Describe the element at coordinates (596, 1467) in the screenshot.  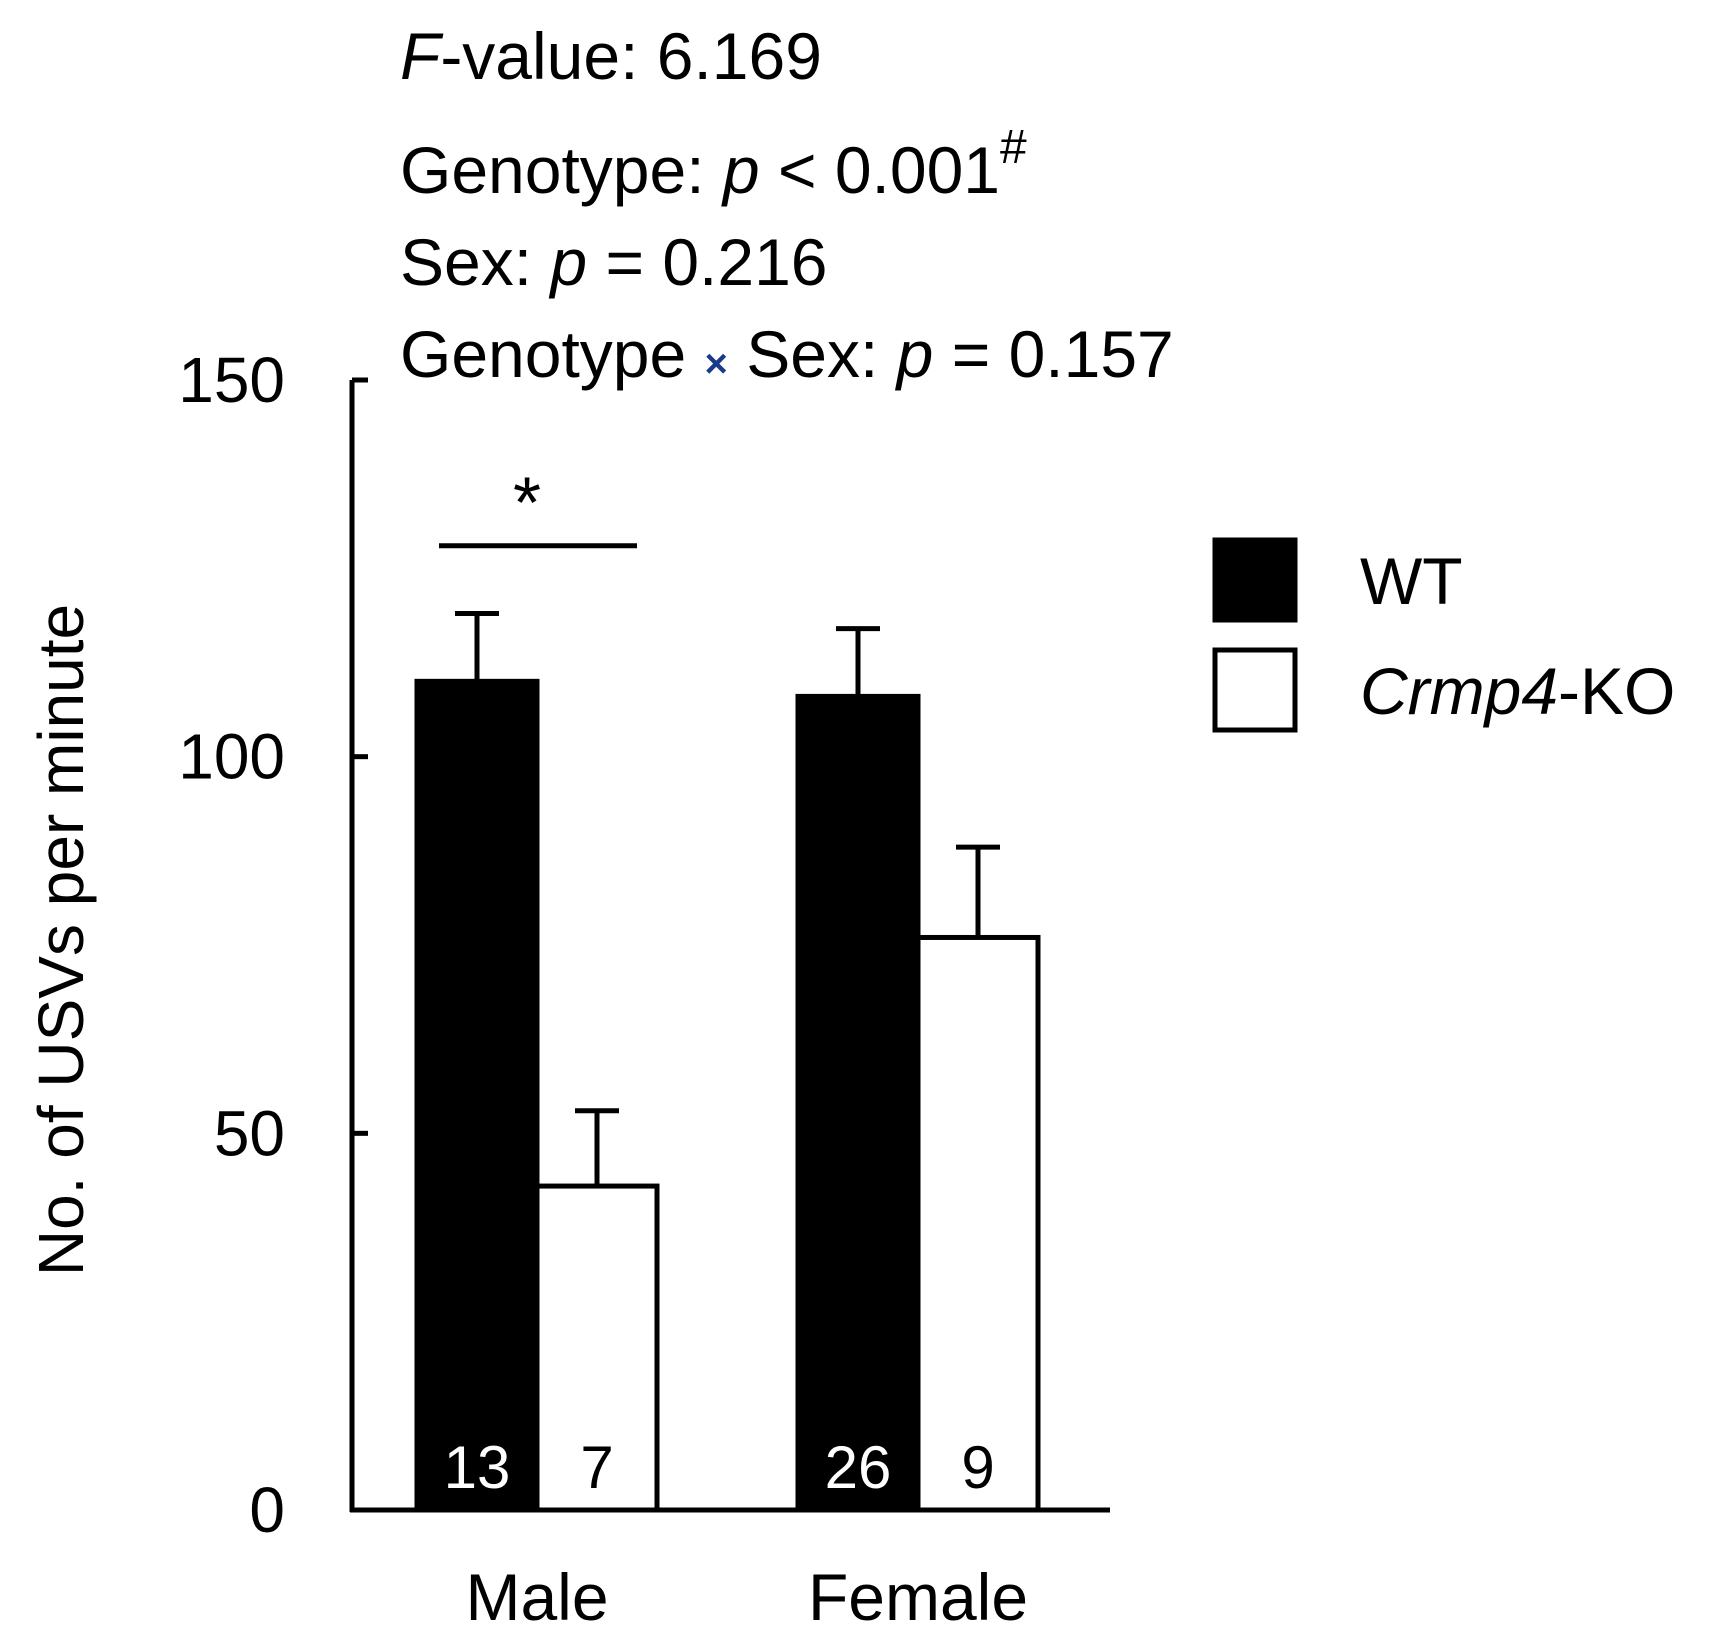
I see `bar-n-label: 7` at that location.